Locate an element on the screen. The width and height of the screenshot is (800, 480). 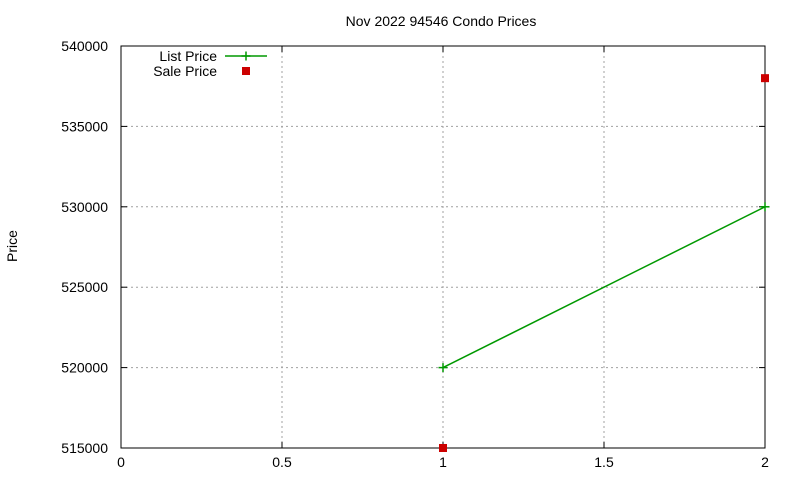
legend-marker-list-price is located at coordinates (246, 56).